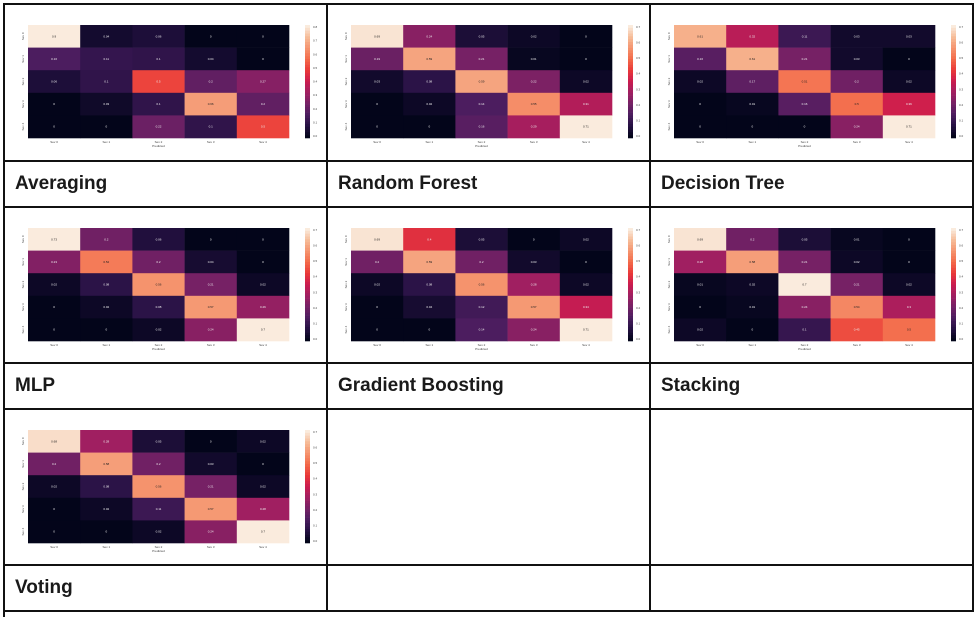 This screenshot has width=977, height=620. I want to click on cell-value-label: 0.66, so click(211, 104).